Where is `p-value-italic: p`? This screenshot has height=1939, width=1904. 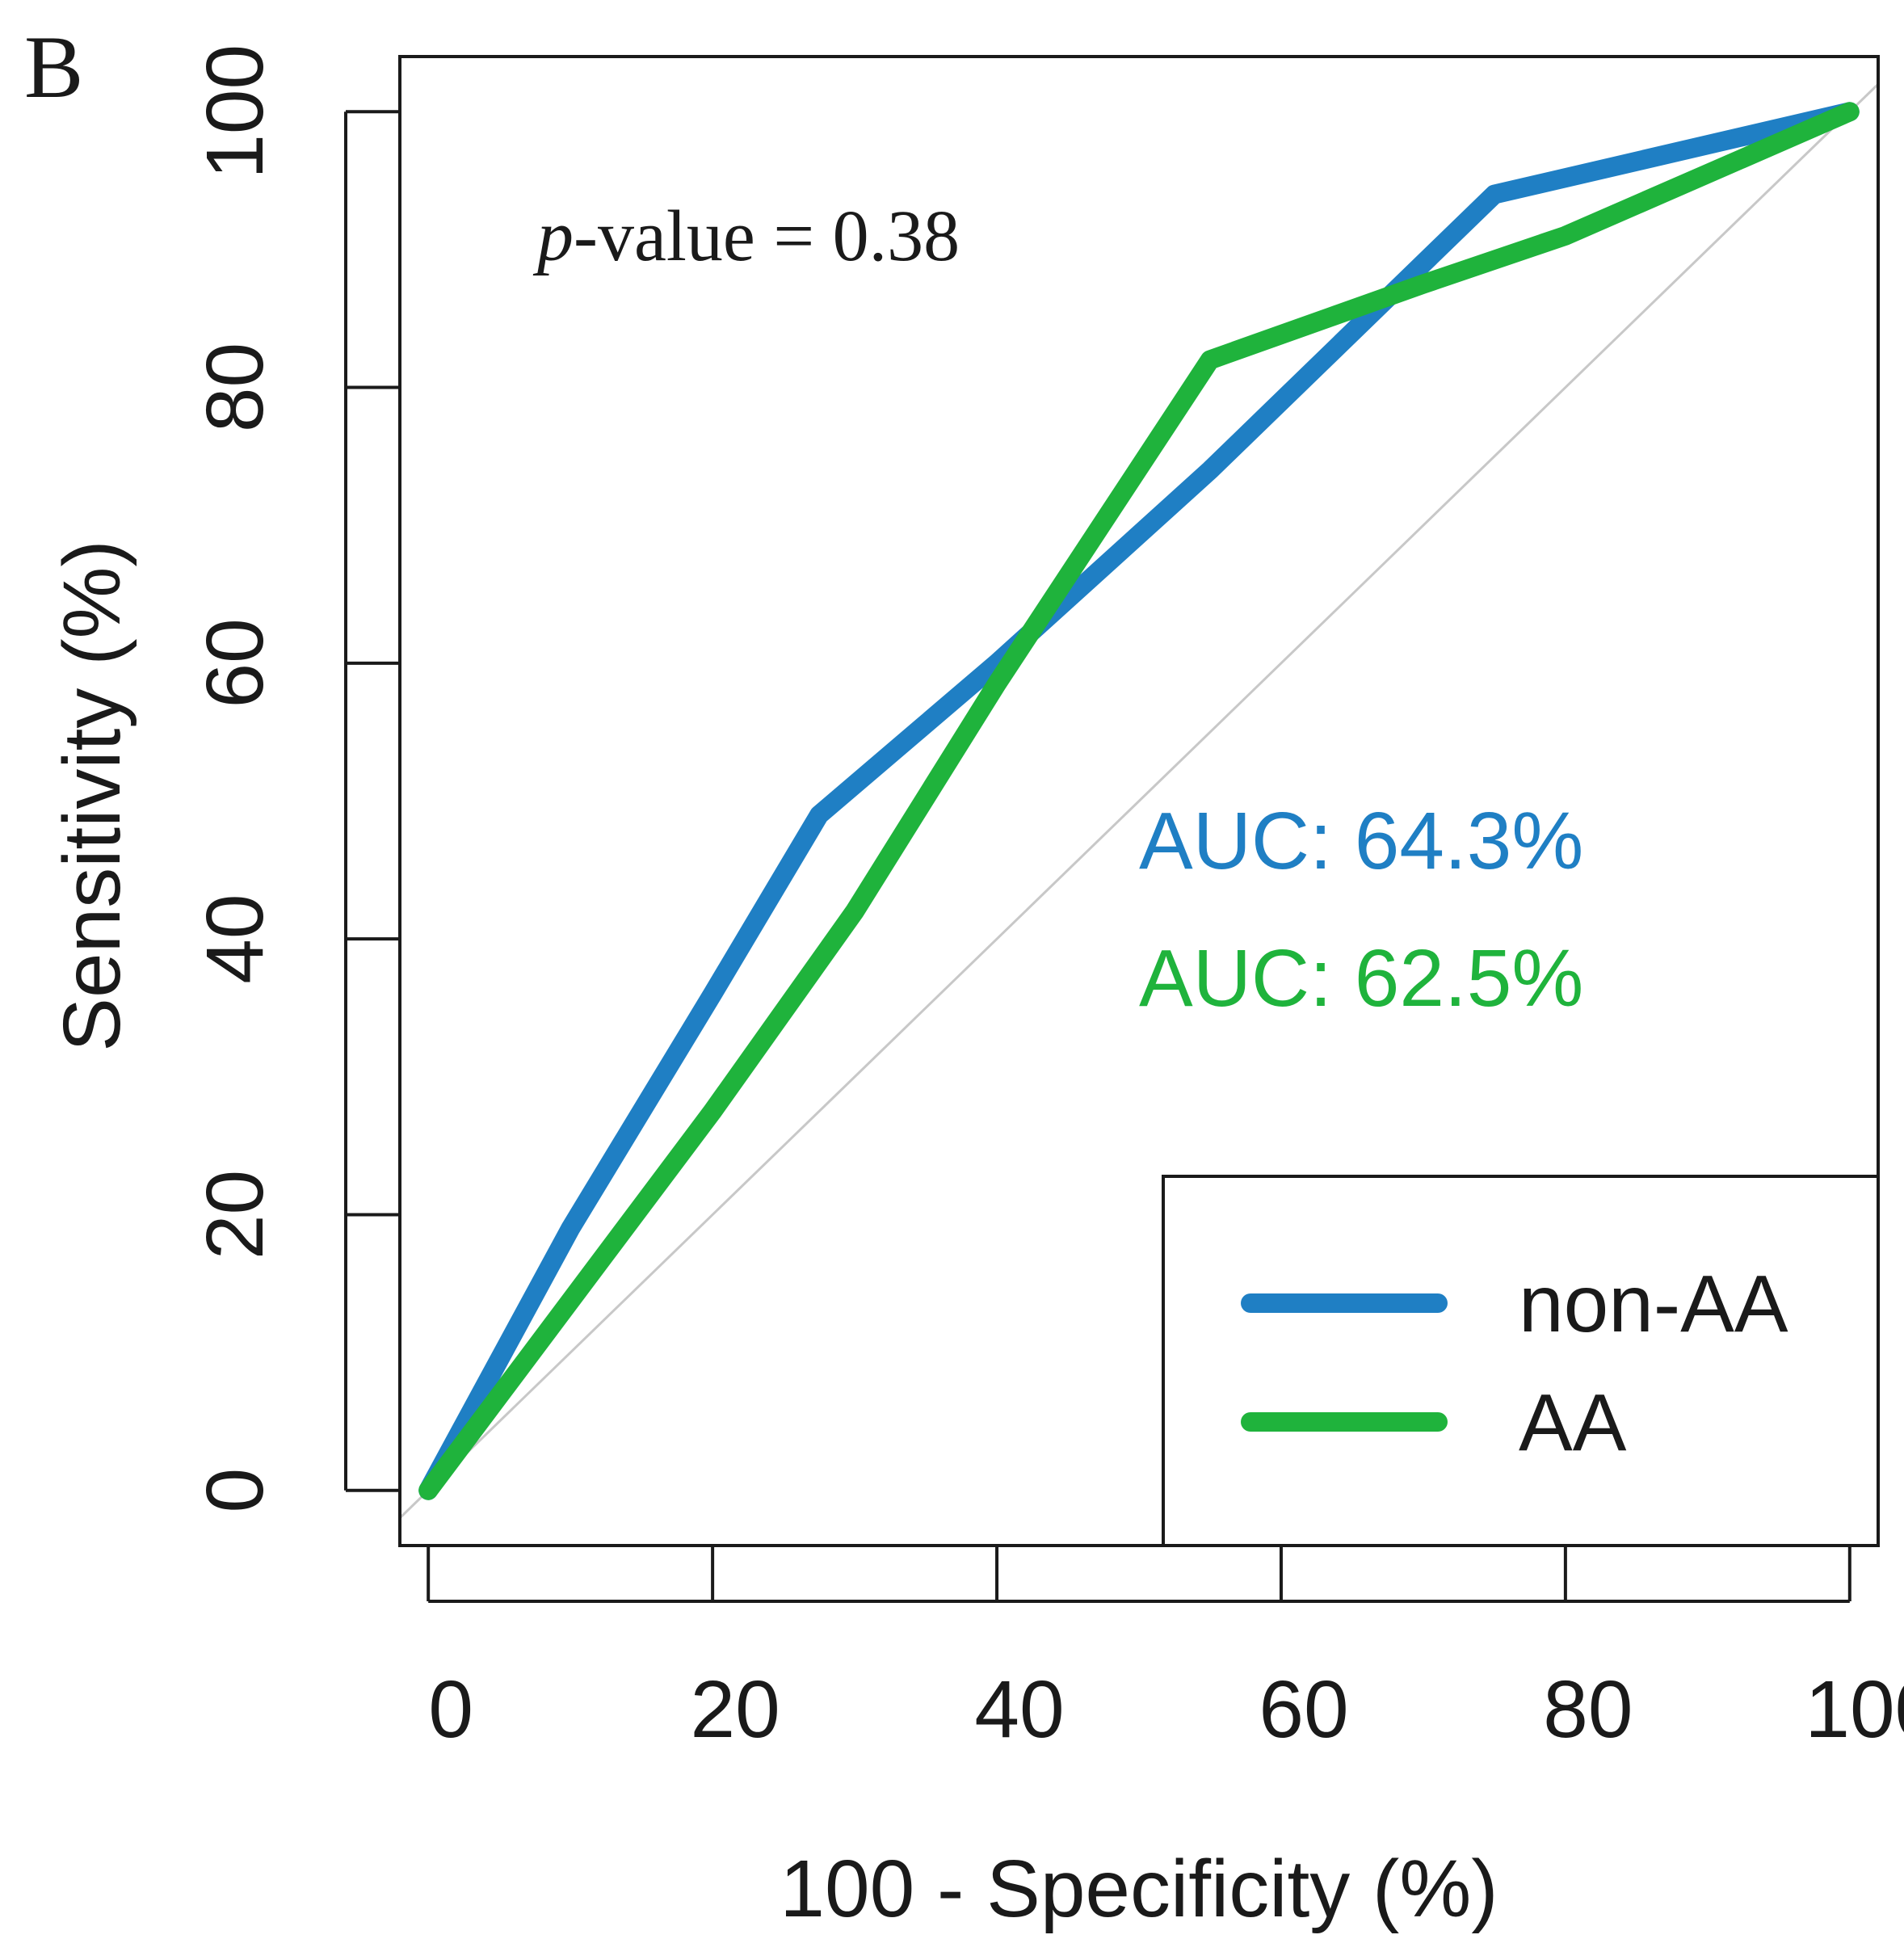 p-value-italic: p is located at coordinates (553, 236).